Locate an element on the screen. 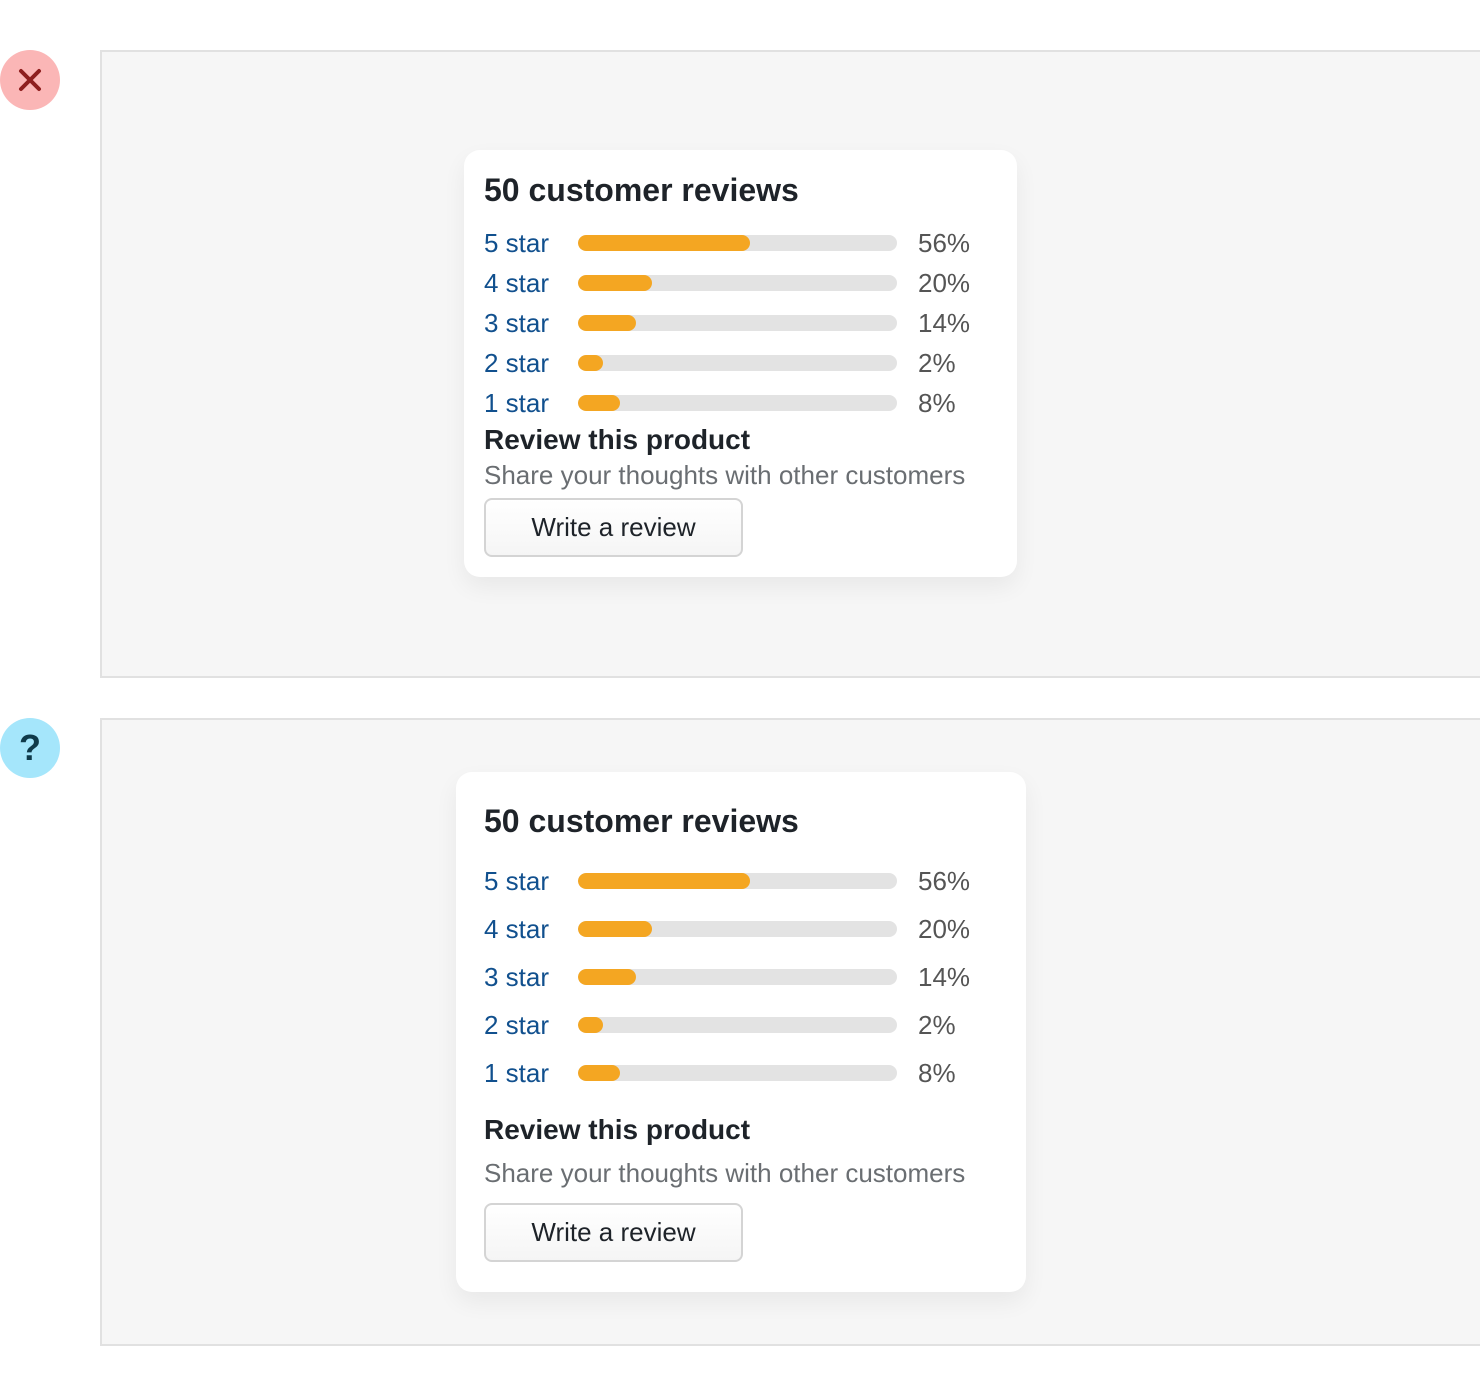  question-badge: ? is located at coordinates (30, 748).